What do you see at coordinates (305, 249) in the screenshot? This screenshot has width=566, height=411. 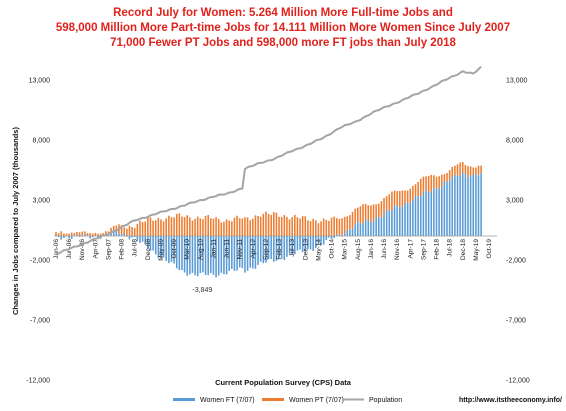 I see `x-tick-label: Dec-13` at bounding box center [305, 249].